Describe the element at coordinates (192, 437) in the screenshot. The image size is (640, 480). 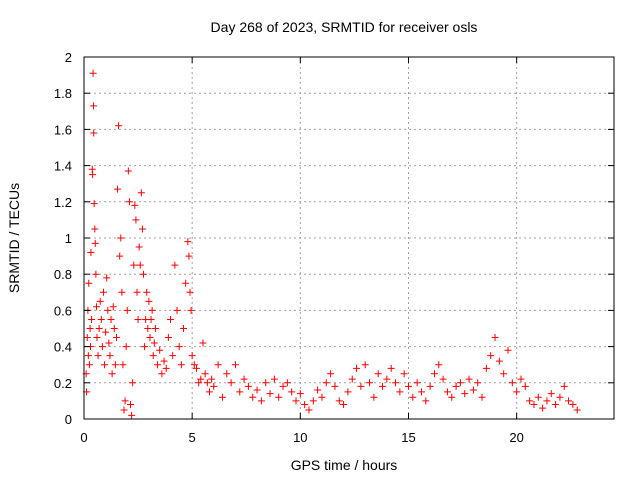
I see `x-tick-label: 5` at that location.